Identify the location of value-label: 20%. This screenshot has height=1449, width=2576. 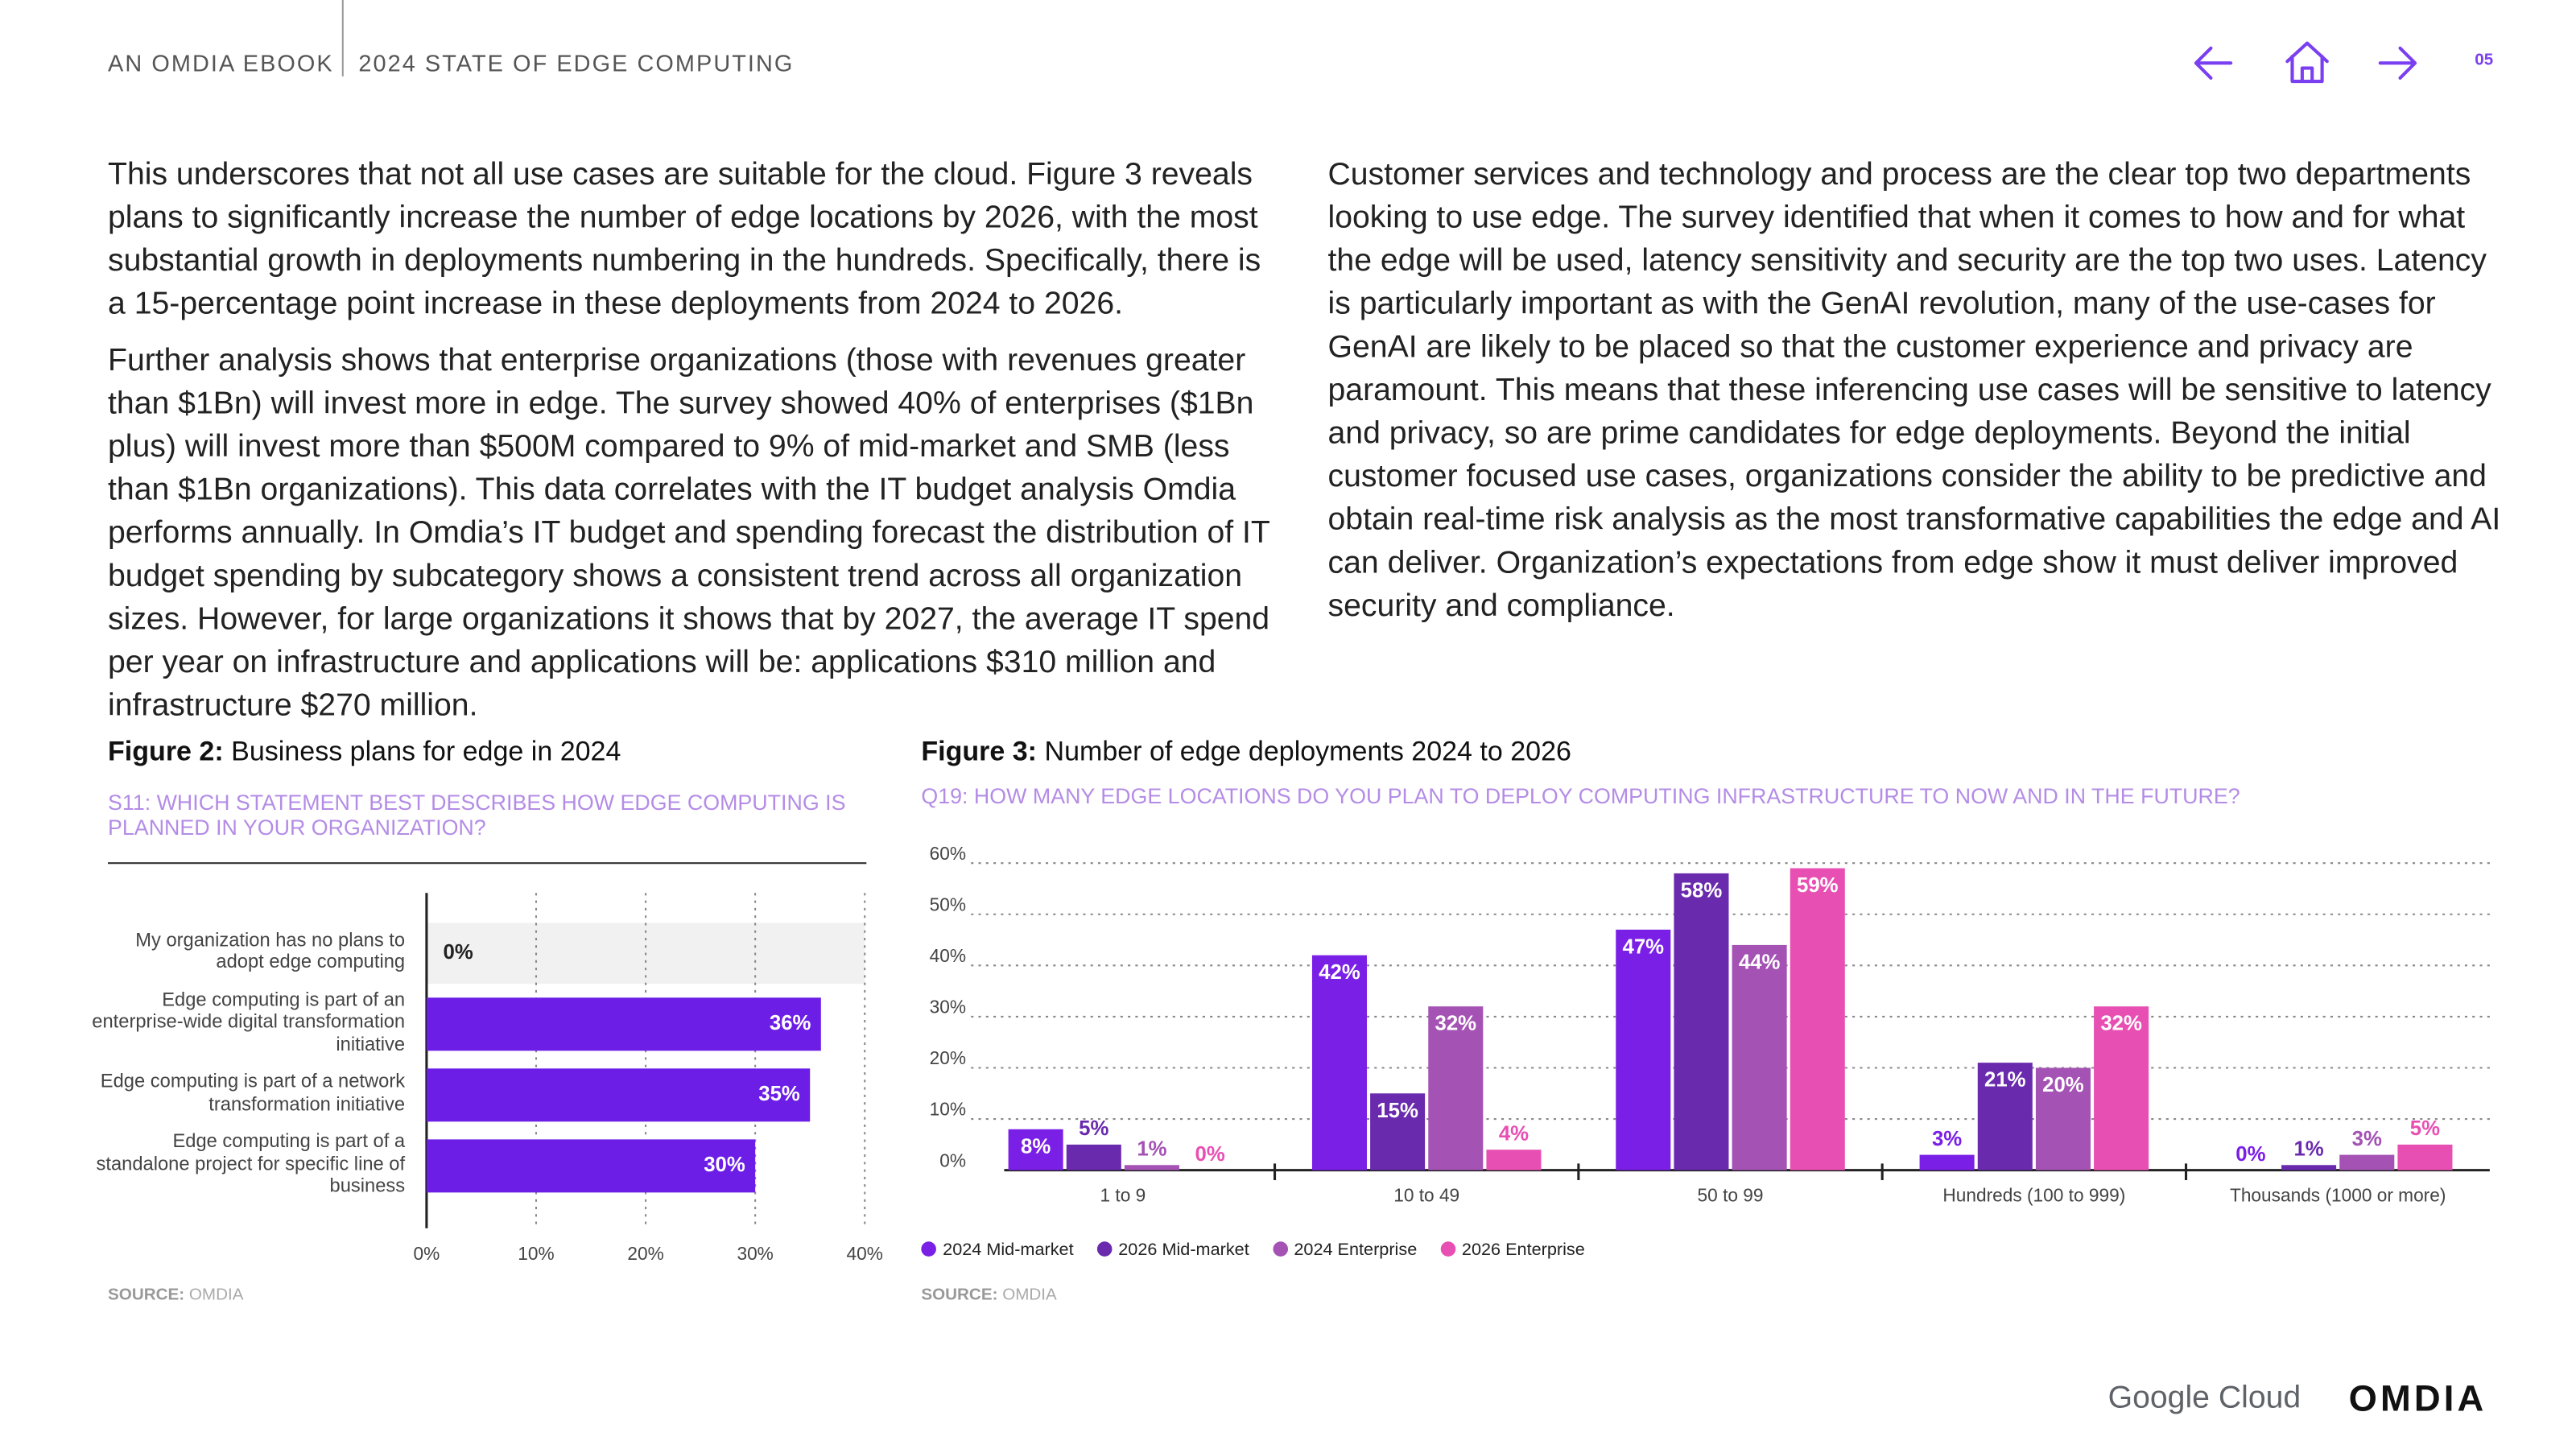
(2063, 1085).